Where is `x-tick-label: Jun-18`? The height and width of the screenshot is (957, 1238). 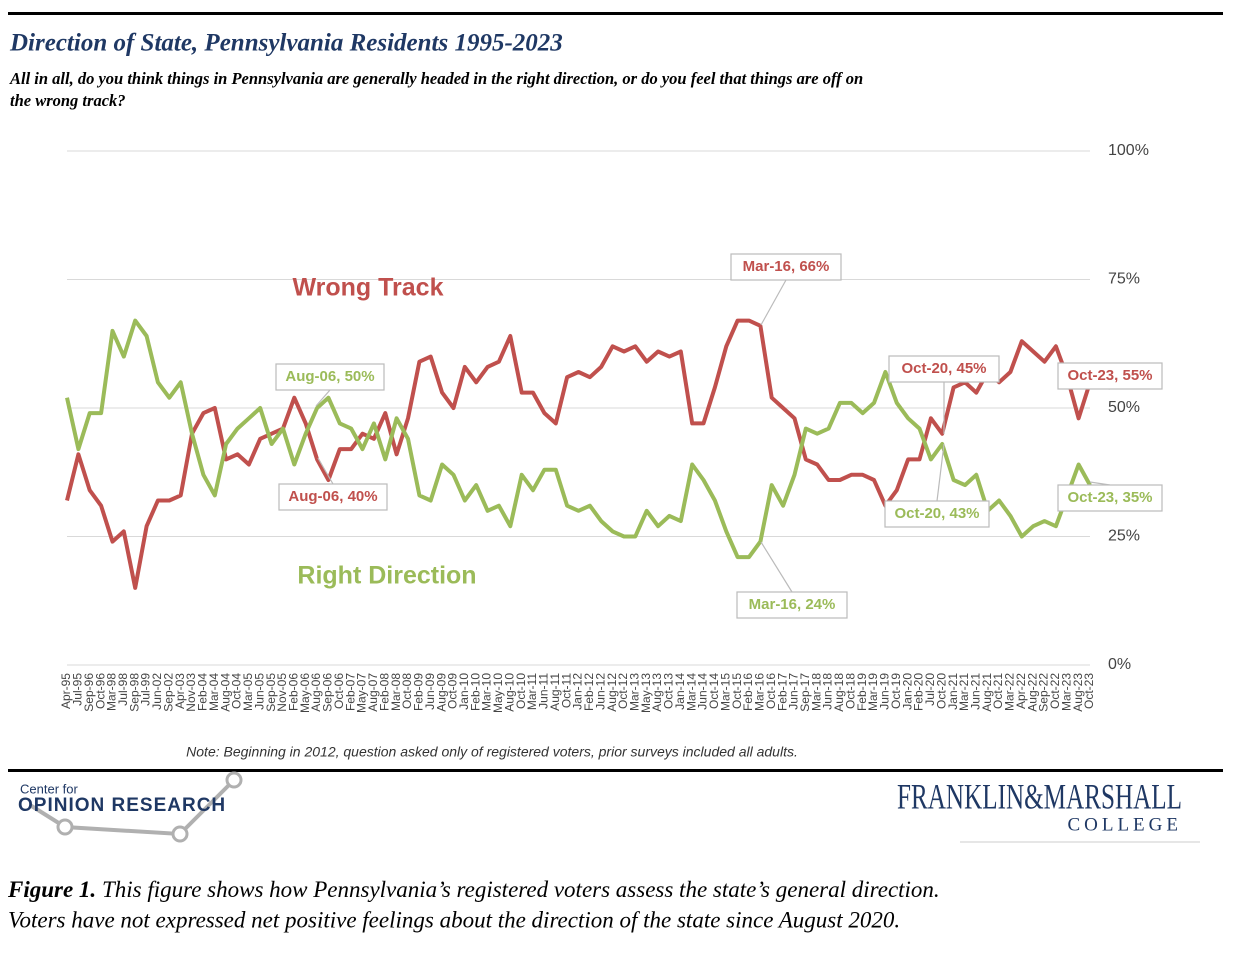
x-tick-label: Jun-18 is located at coordinates (828, 691).